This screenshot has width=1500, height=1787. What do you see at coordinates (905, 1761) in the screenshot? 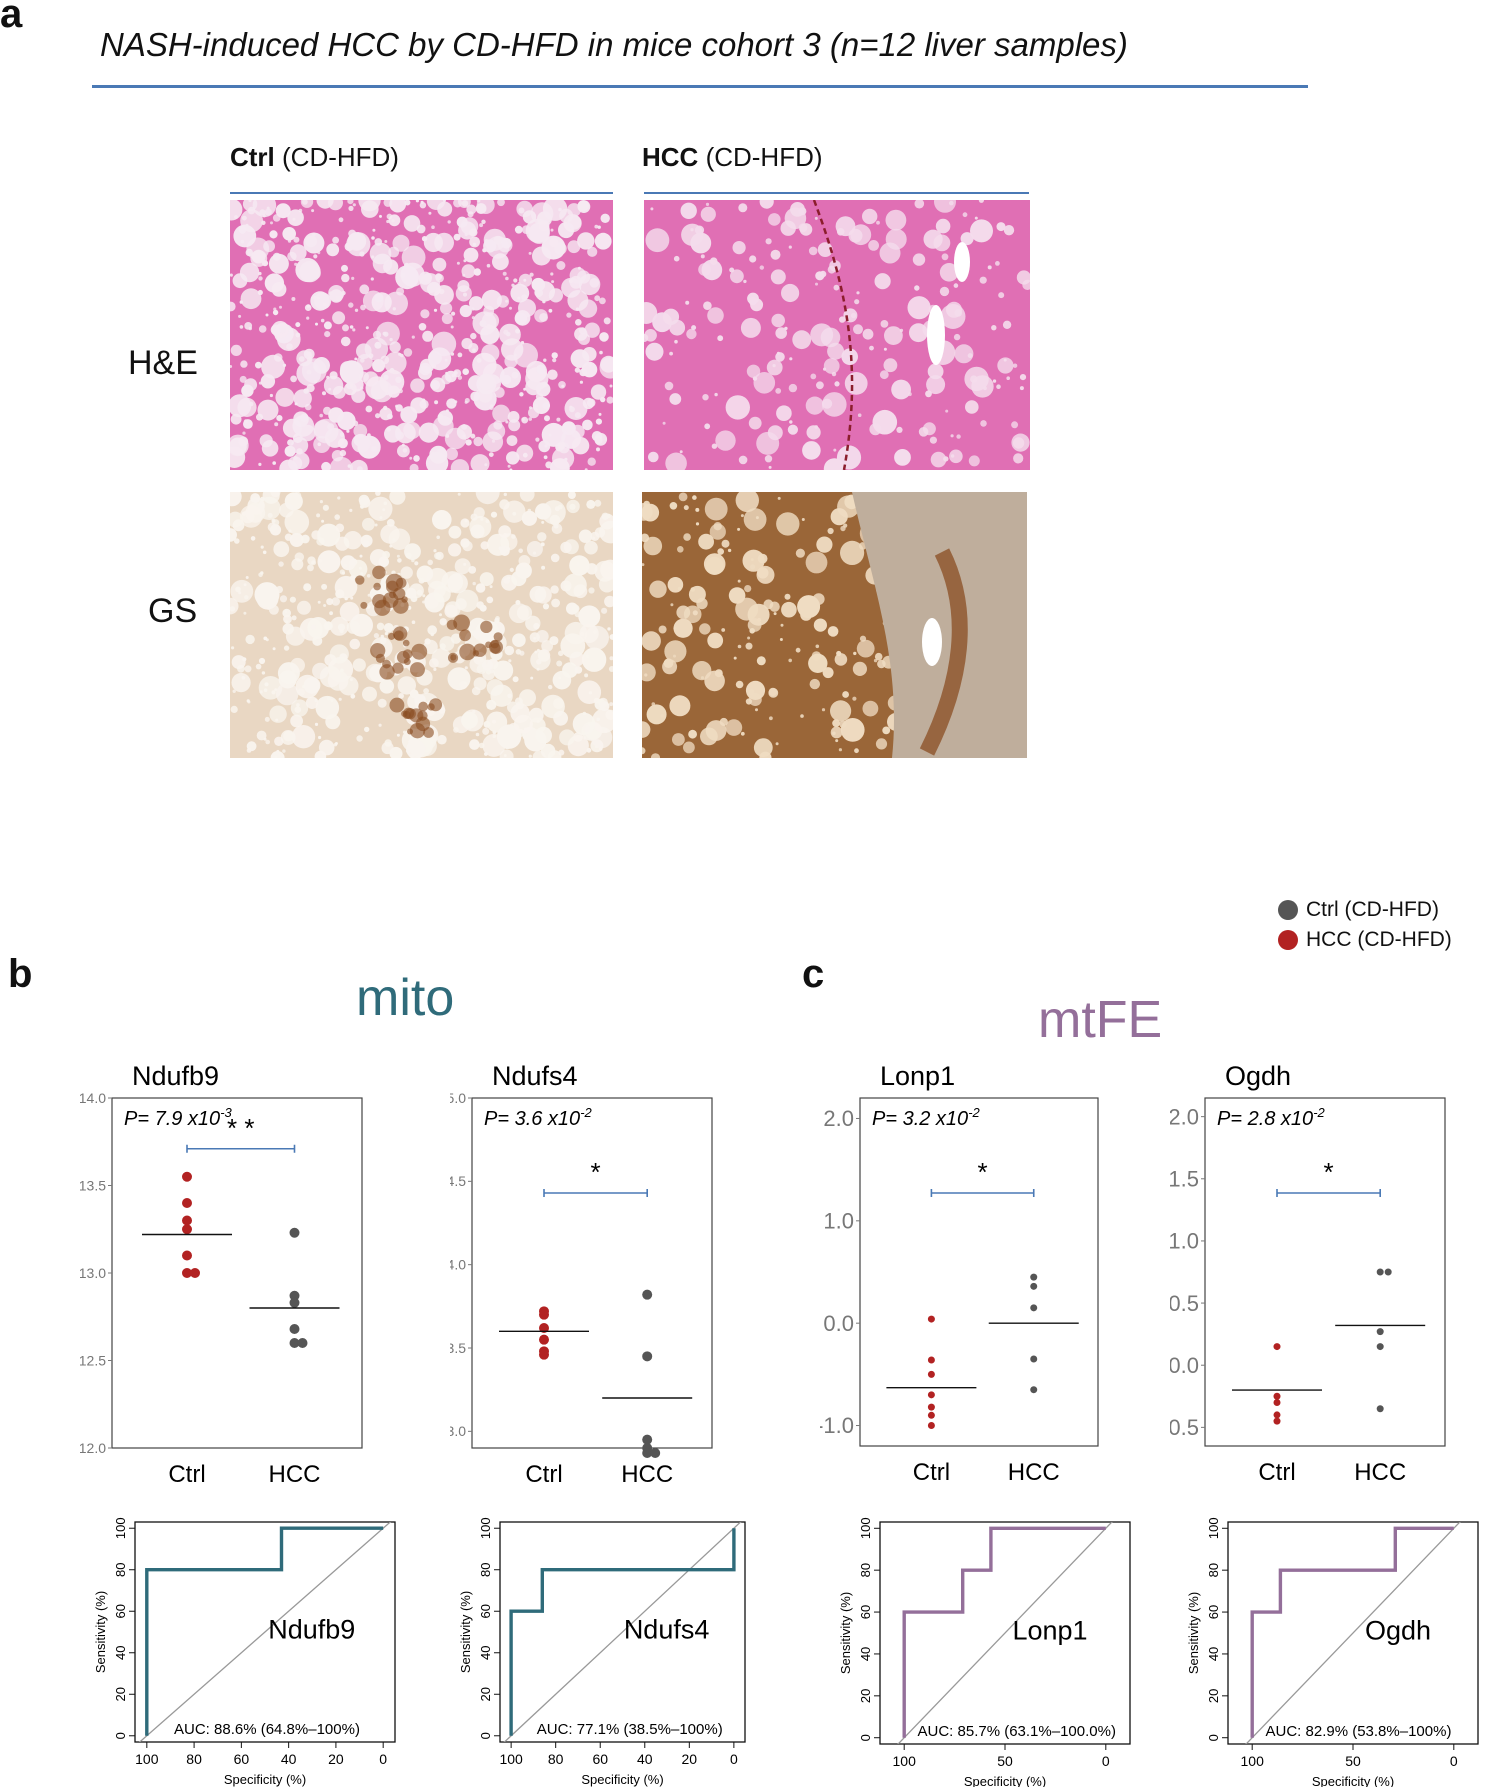
I see `x-tick-label: 100` at bounding box center [905, 1761].